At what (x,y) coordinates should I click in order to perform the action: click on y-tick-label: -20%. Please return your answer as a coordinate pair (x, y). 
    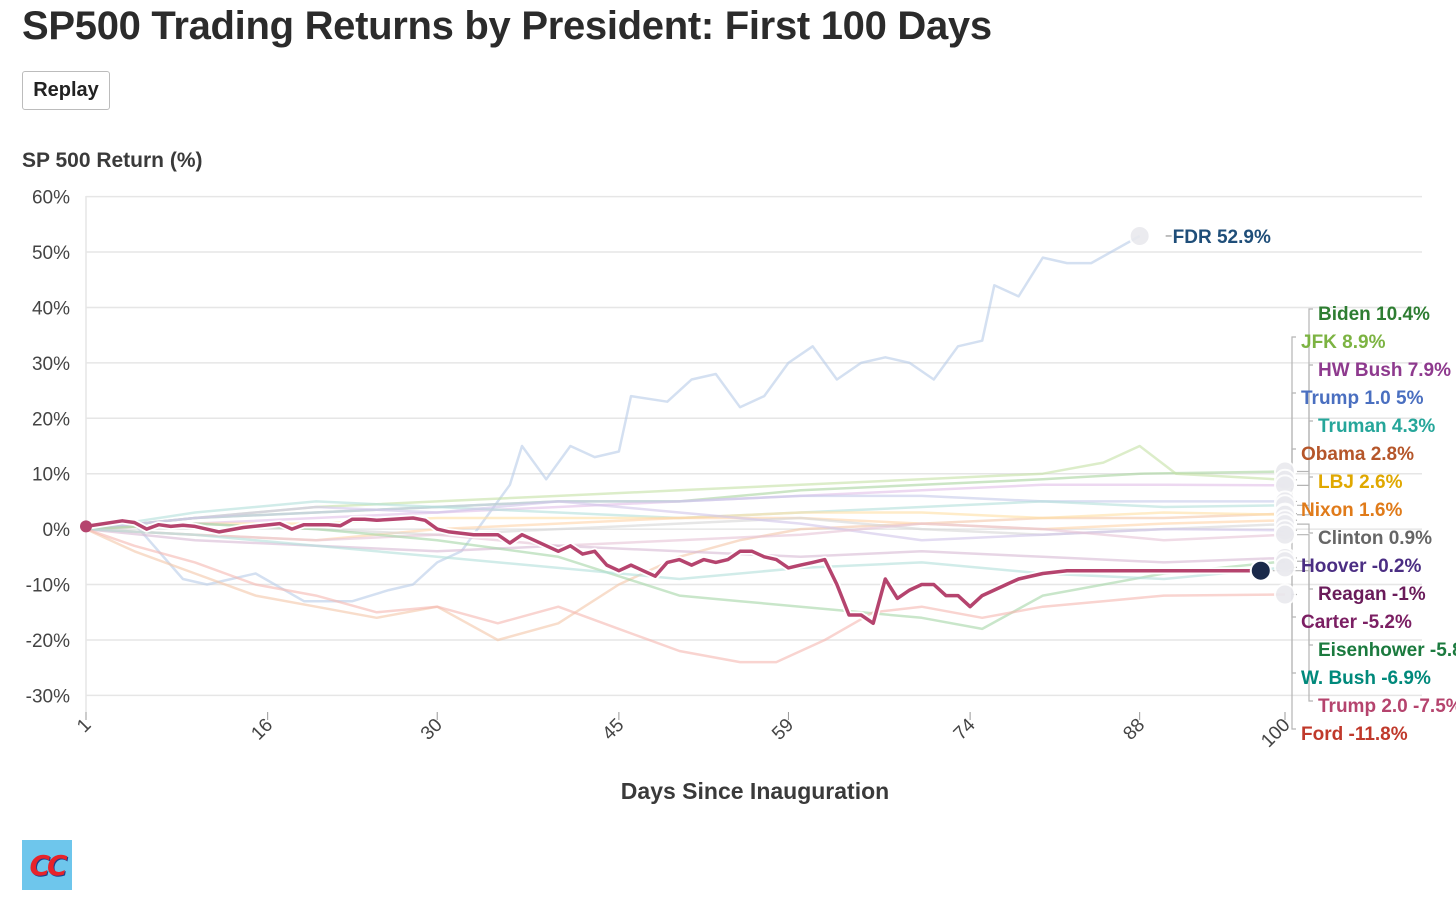
    Looking at the image, I should click on (48, 641).